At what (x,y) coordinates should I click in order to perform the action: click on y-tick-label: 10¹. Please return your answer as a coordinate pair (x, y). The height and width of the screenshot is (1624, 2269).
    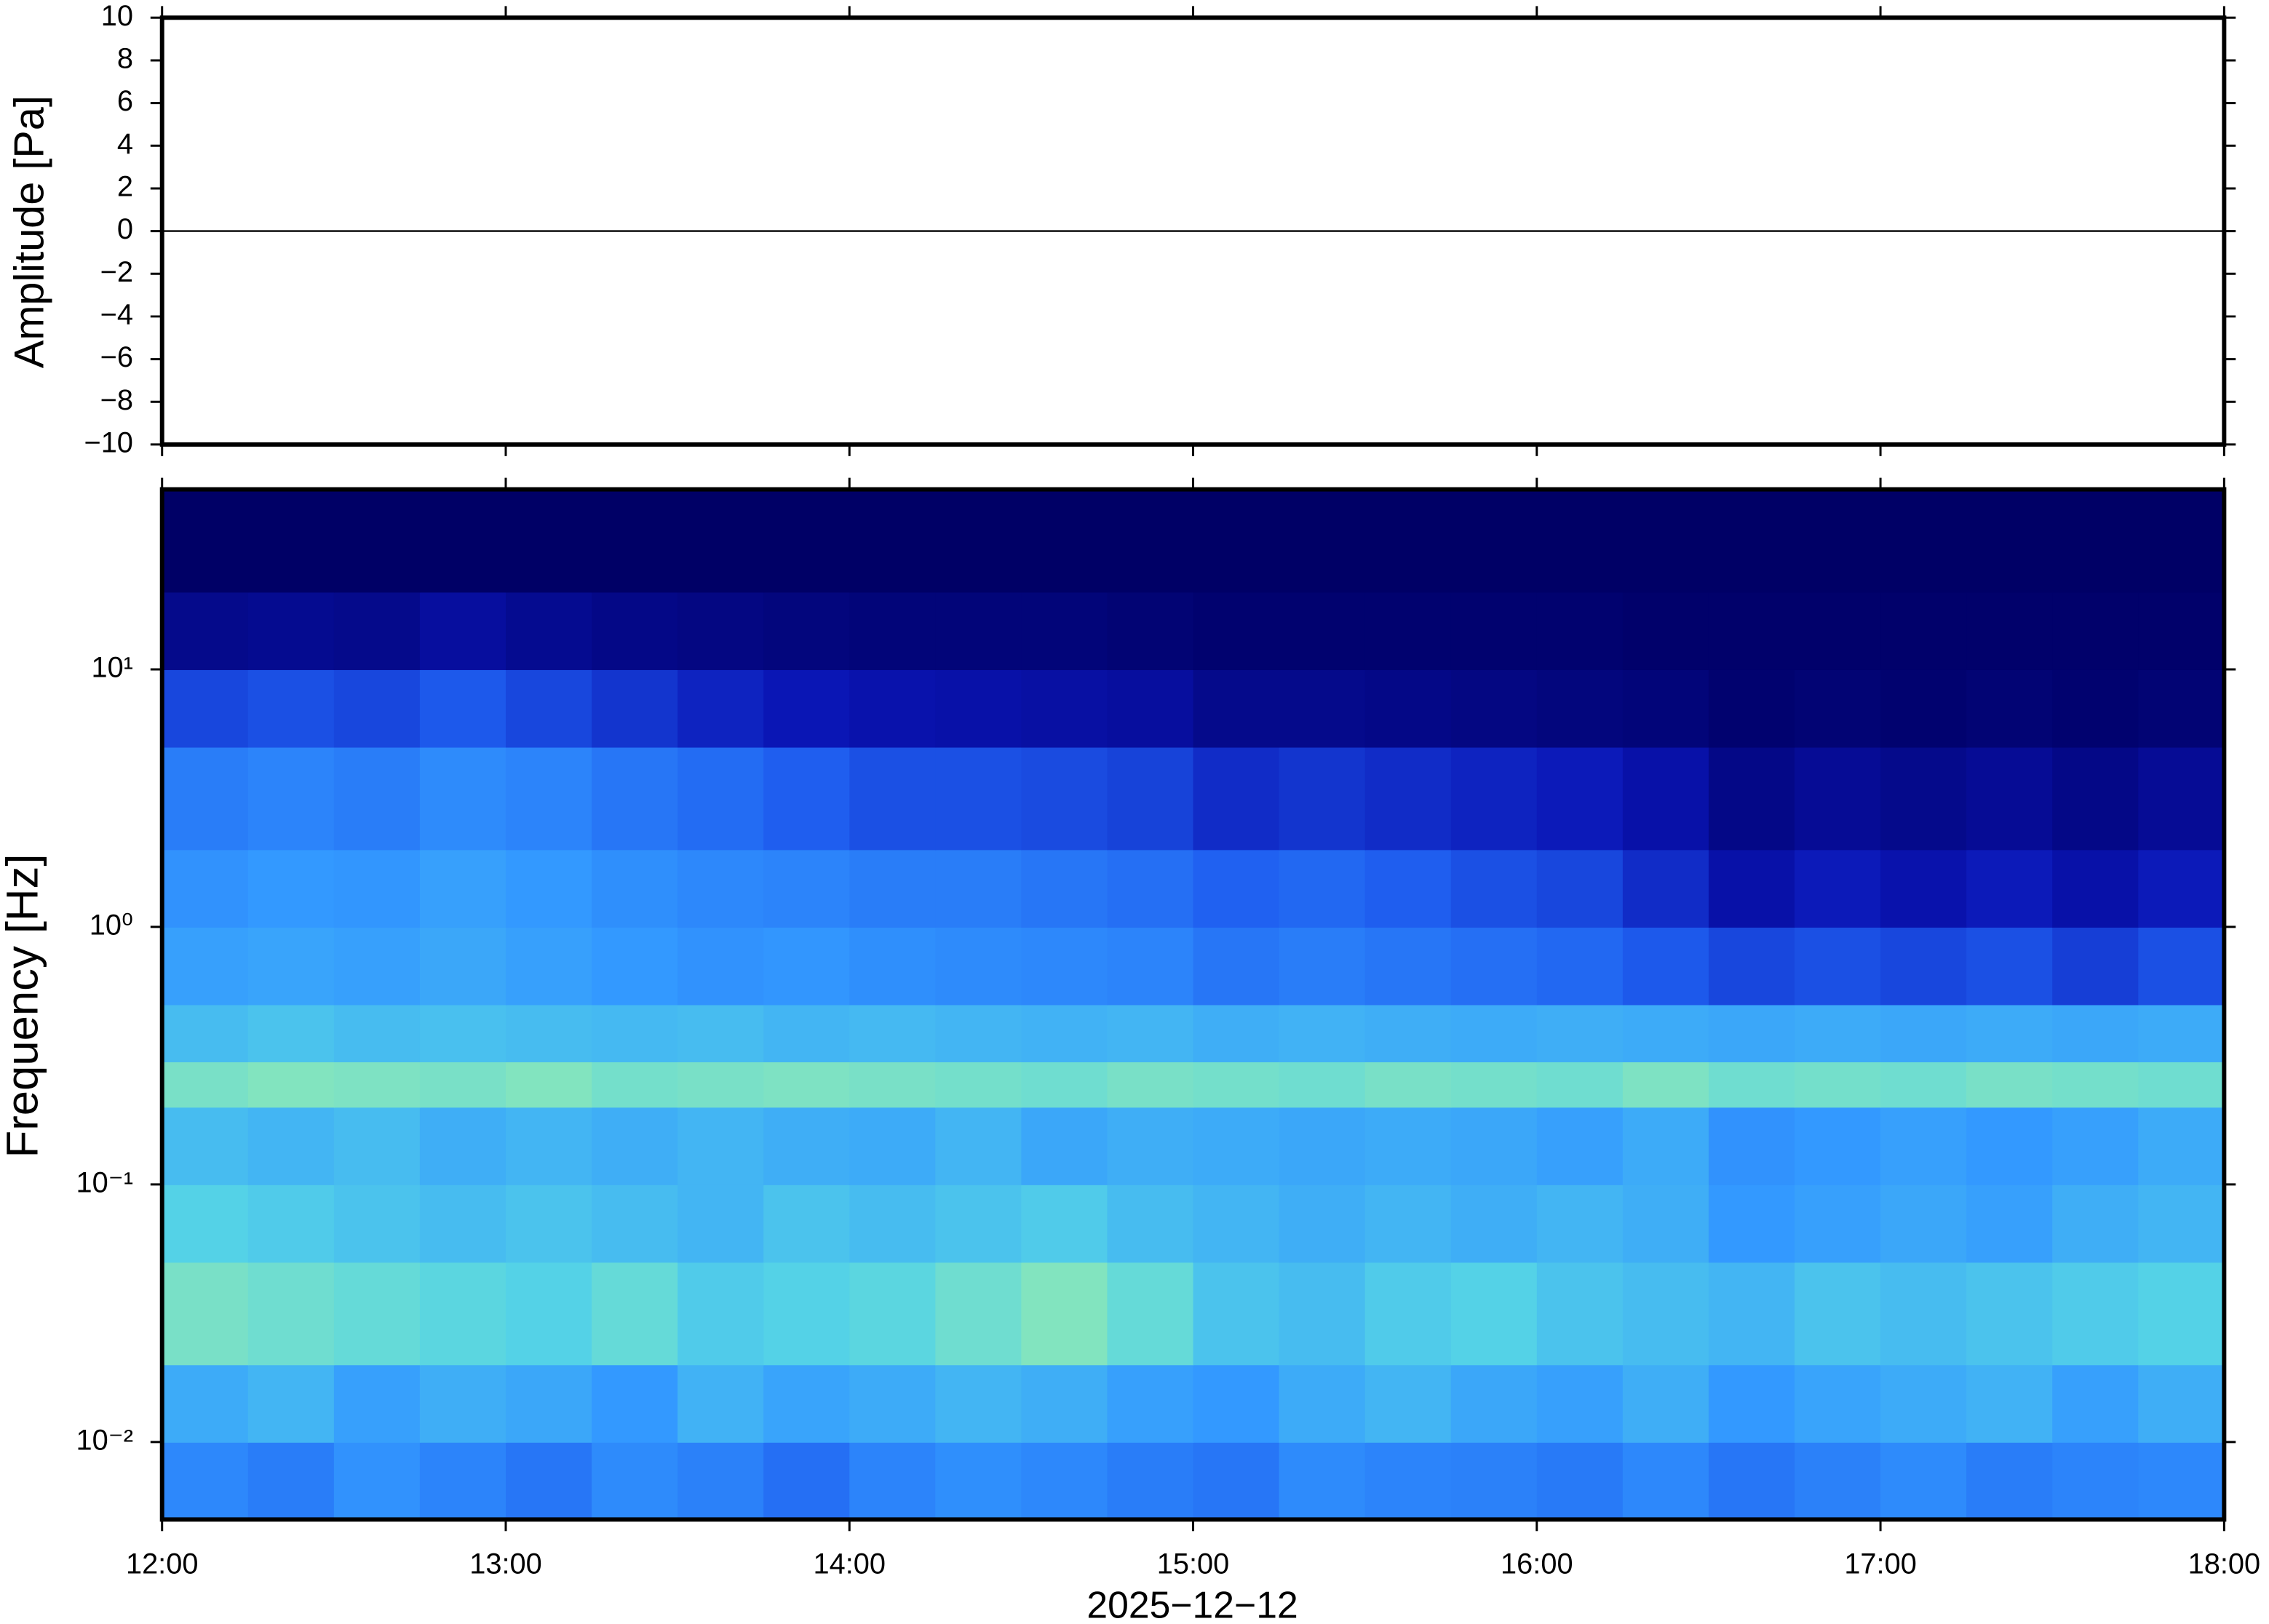
    Looking at the image, I should click on (112, 667).